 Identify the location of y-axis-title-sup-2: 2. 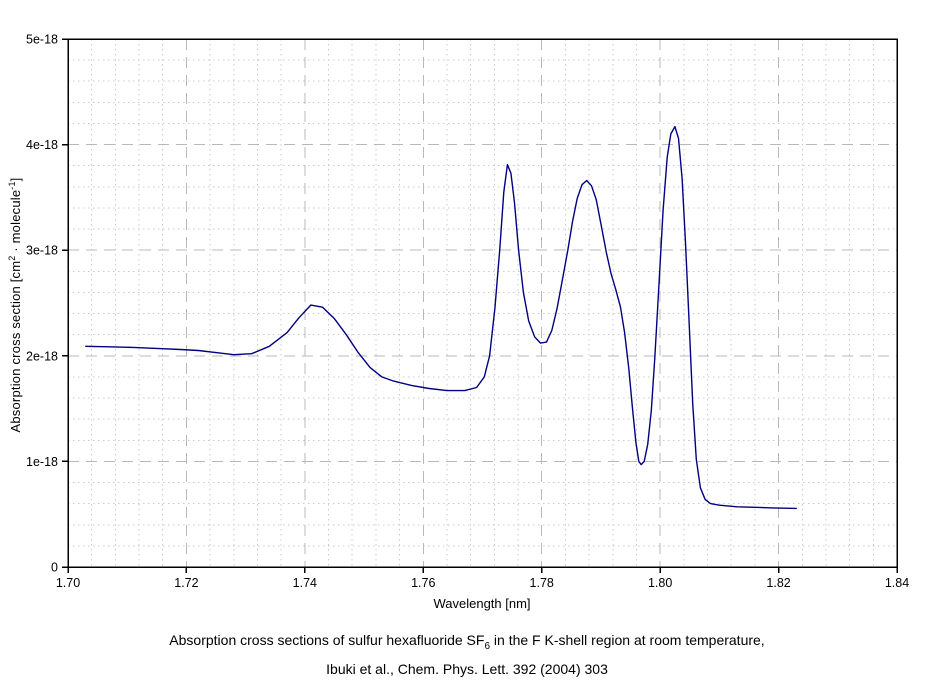
(11, 258).